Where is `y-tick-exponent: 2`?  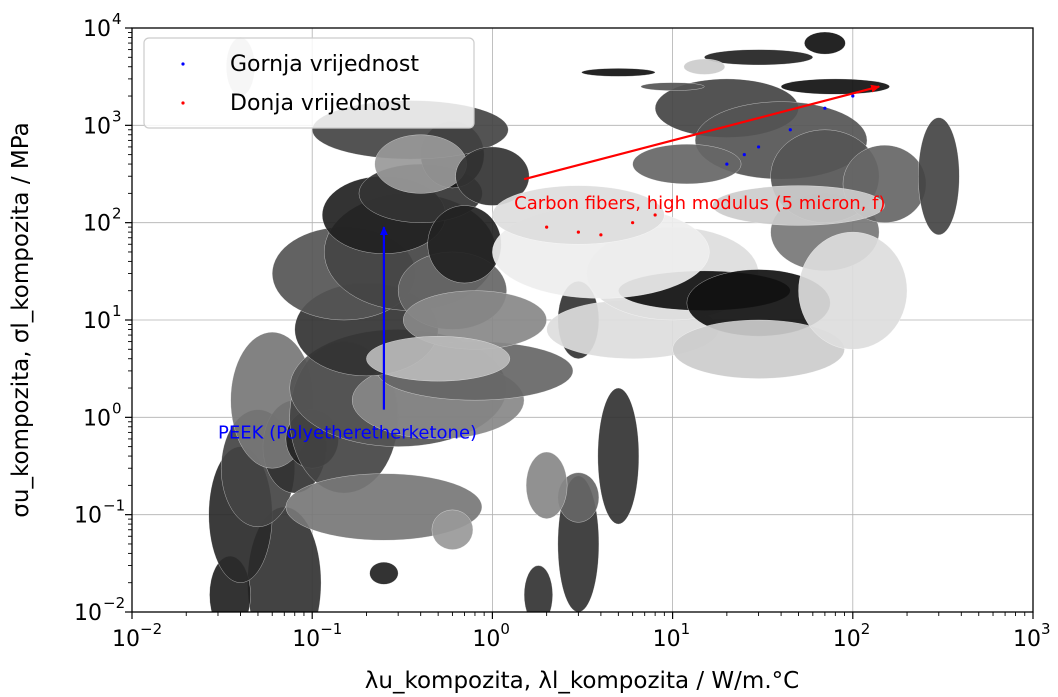 y-tick-exponent: 2 is located at coordinates (117, 214).